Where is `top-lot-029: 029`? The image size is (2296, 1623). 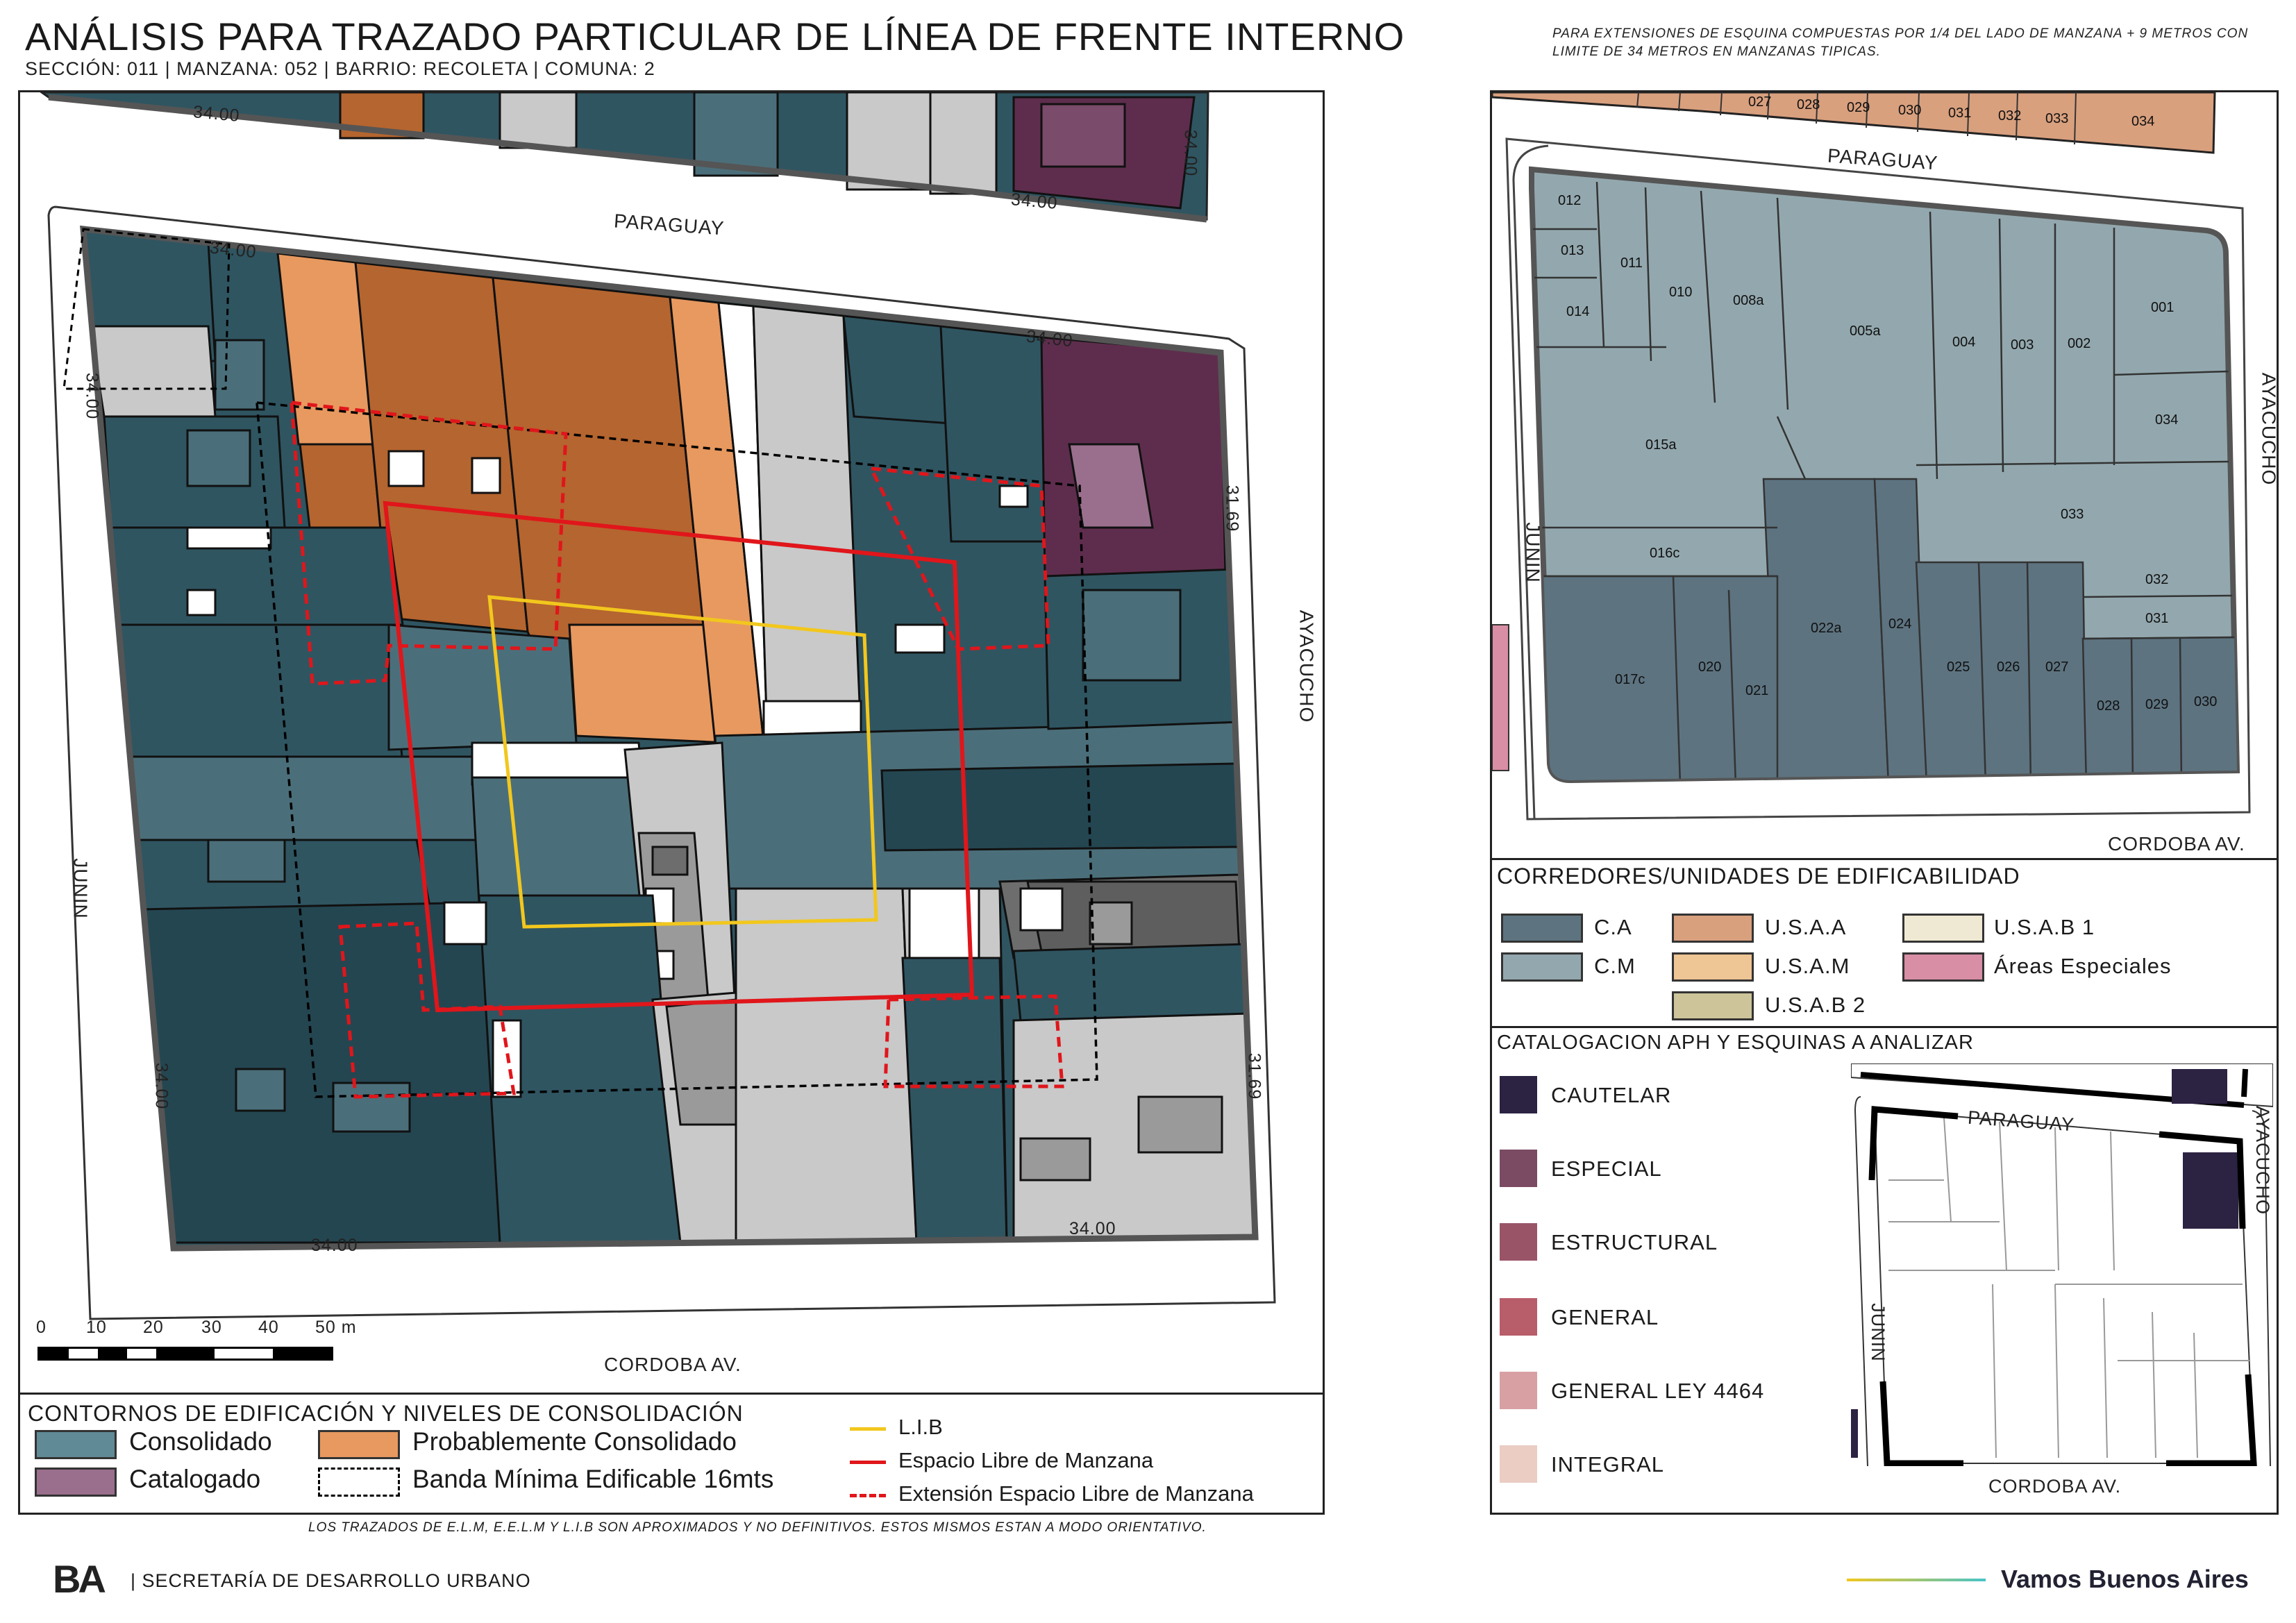
top-lot-029: 029 is located at coordinates (1858, 107).